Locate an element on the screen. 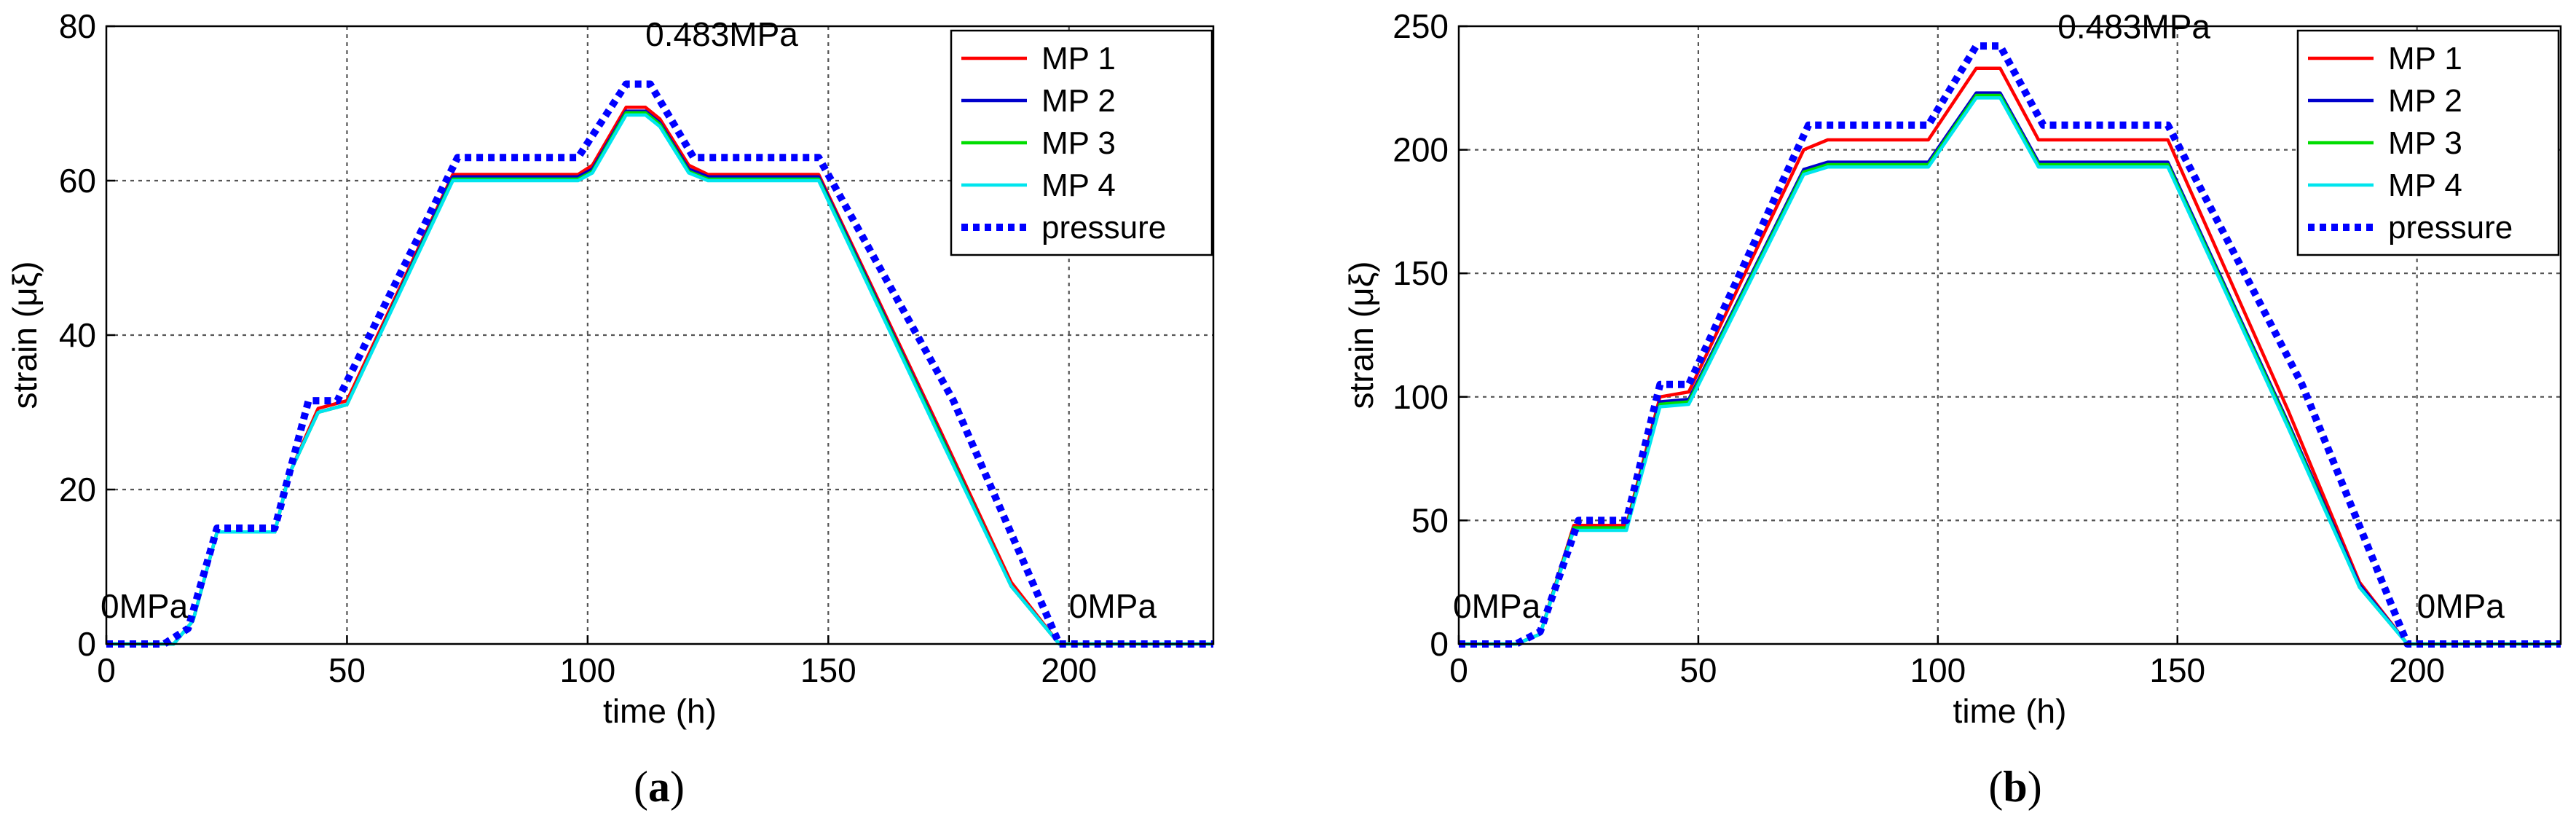 The height and width of the screenshot is (829, 2576). subfigure-caption: (b) is located at coordinates (2014, 787).